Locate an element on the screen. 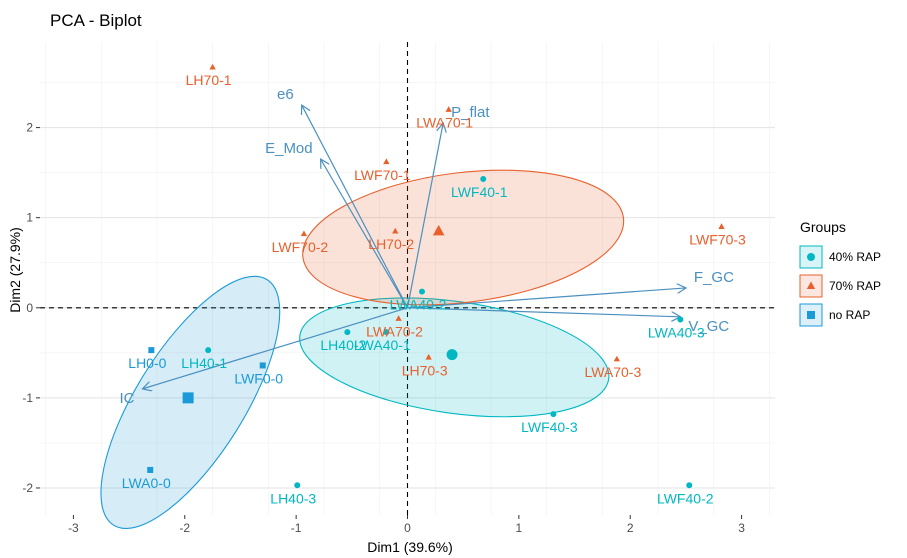 The width and height of the screenshot is (907, 558). point-label: LH40-1 is located at coordinates (204, 363).